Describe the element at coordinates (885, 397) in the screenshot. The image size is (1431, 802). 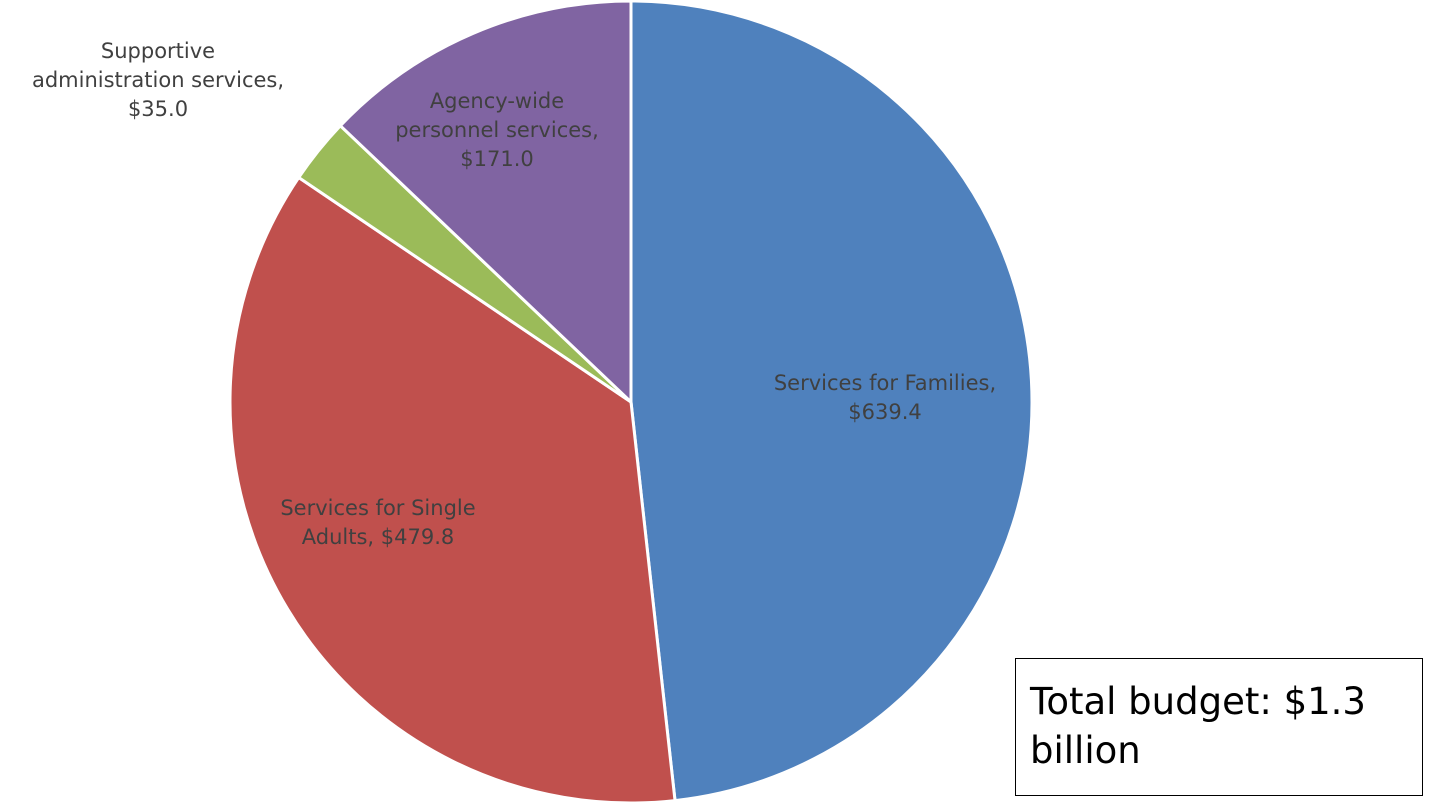
I see `label-families: Services for Families, $639.4` at that location.